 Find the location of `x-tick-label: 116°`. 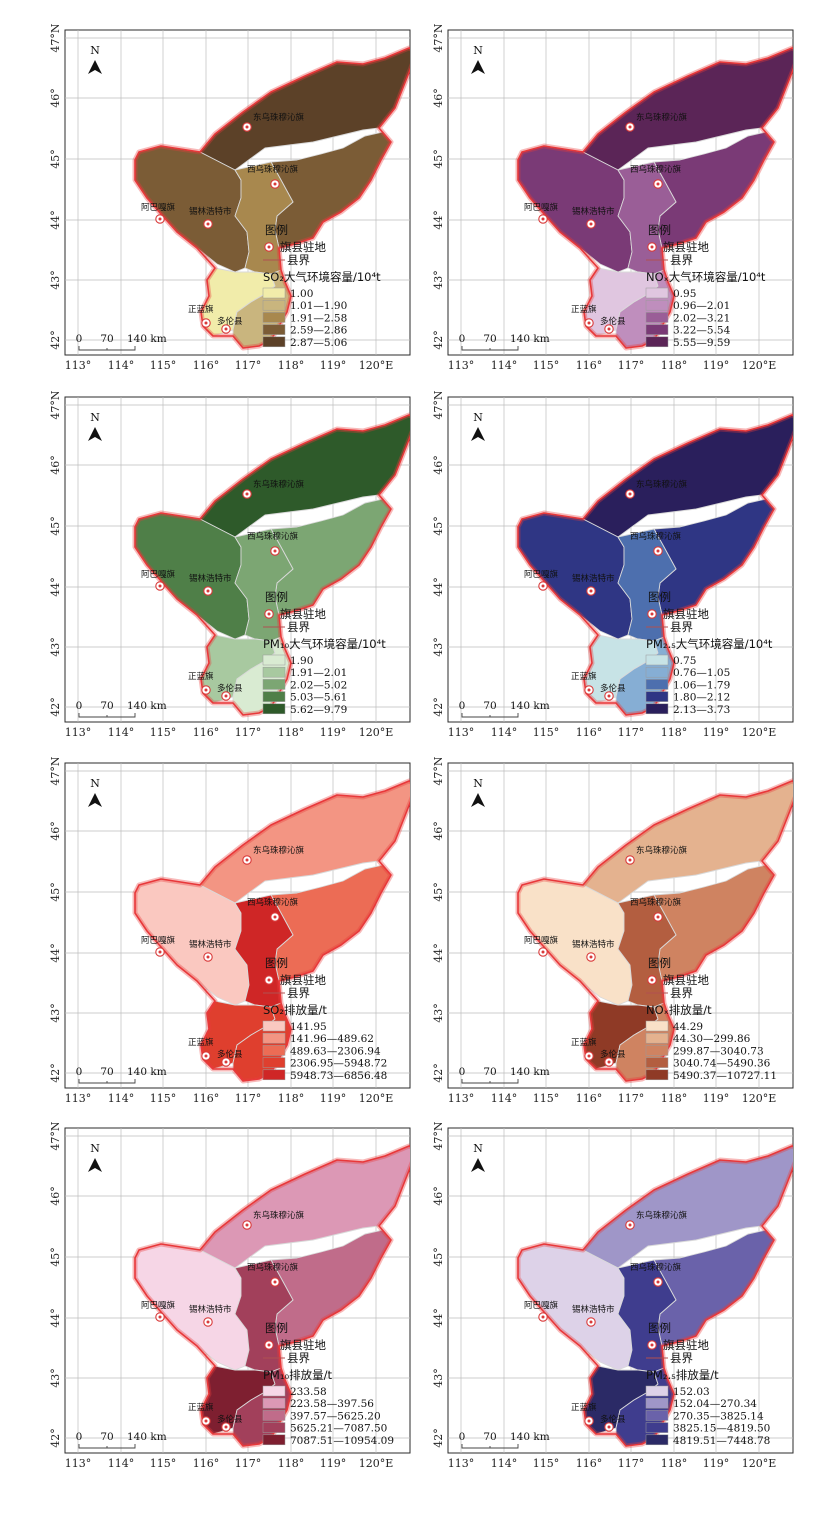

x-tick-label: 116° is located at coordinates (589, 1463).